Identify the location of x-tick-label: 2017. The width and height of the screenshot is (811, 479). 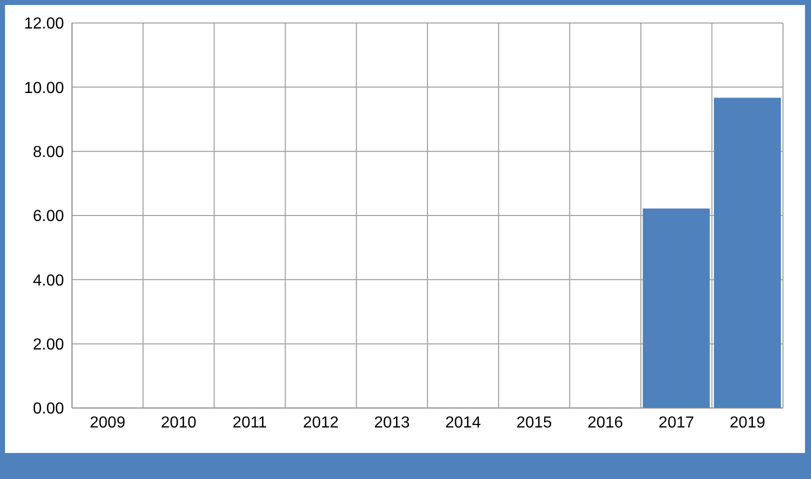
(676, 423).